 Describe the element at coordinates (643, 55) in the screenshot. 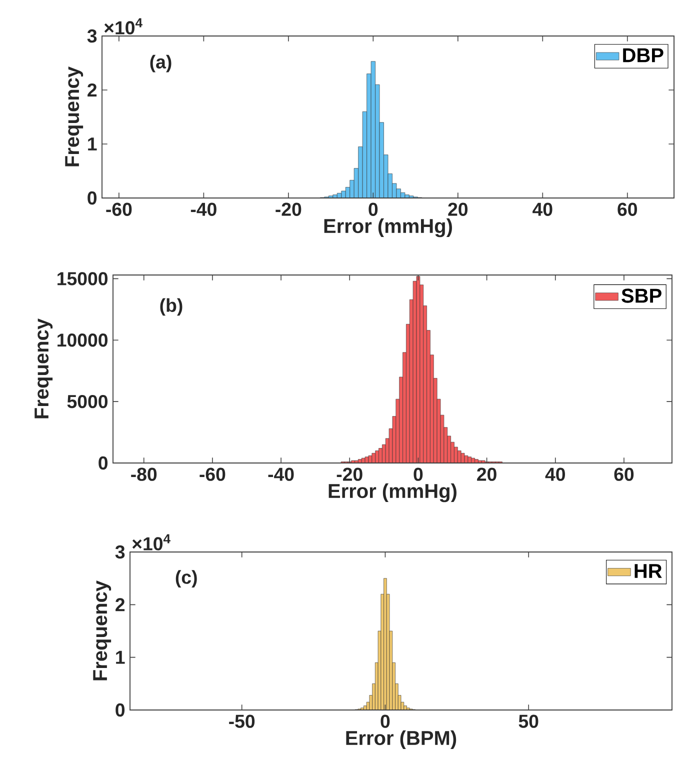

I see `legend-label: DBP` at that location.